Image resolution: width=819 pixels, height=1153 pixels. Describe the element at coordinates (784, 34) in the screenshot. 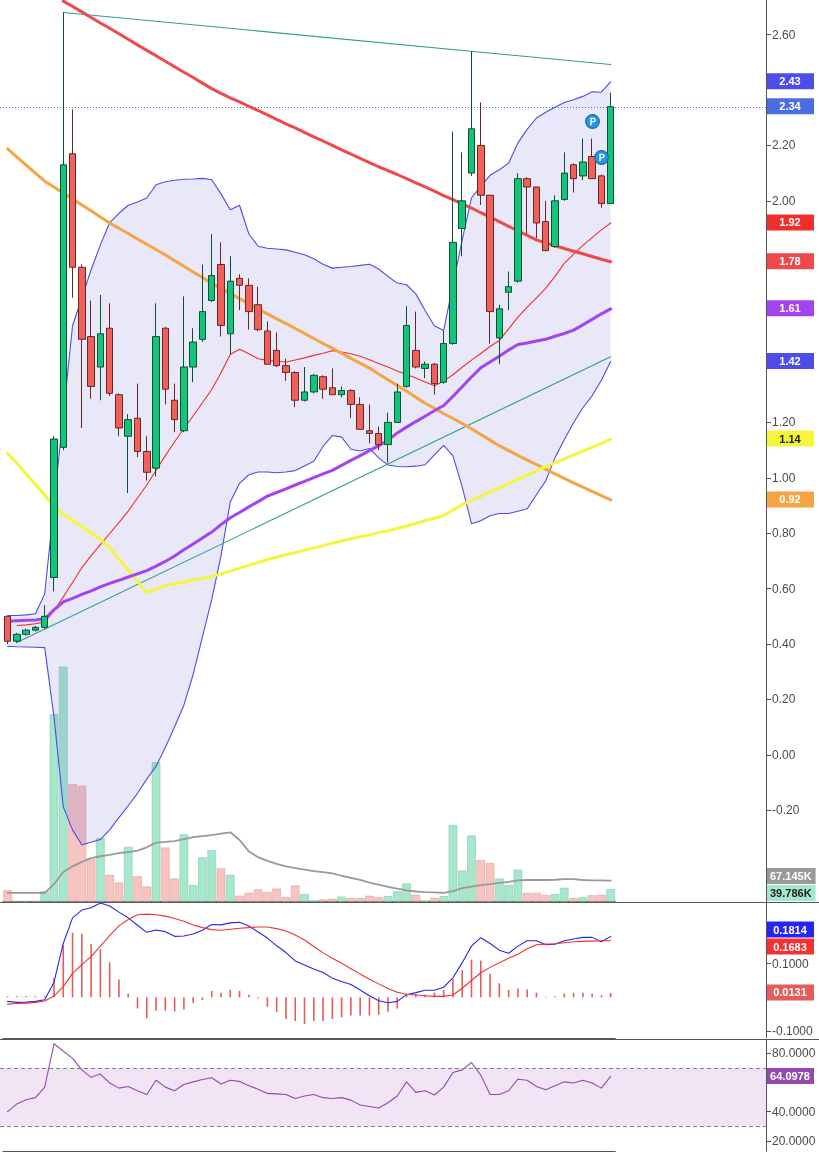

I see `y-tick-label: 2.60` at that location.